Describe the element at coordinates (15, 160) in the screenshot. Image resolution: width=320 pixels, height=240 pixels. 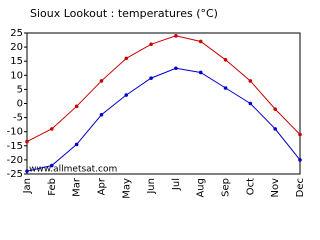
I see `y-tick-label: -20` at that location.